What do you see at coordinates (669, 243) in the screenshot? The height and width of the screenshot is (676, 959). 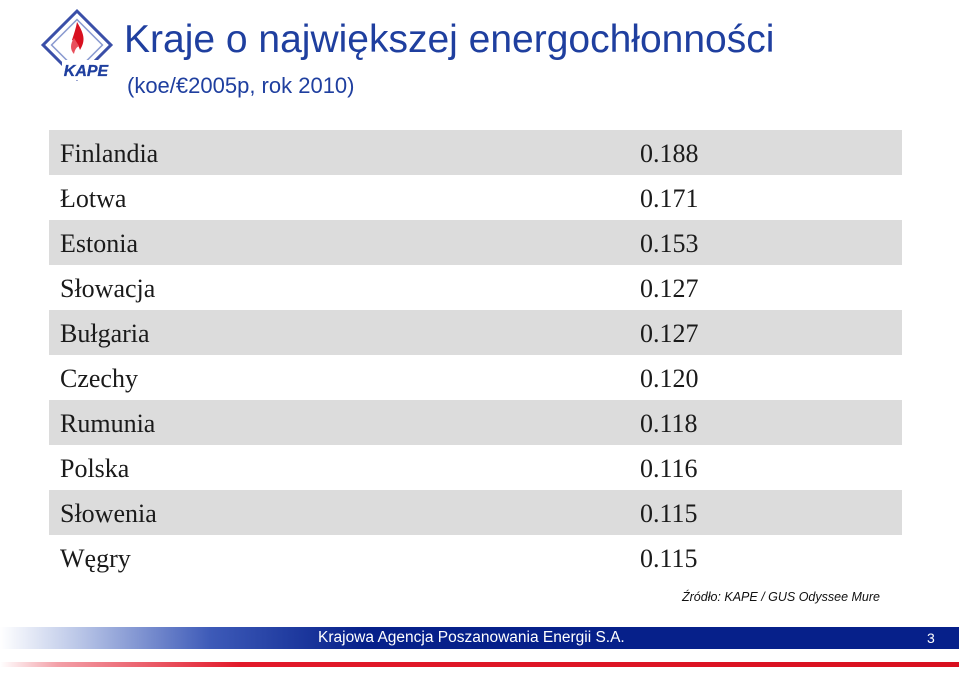 I see `value-cell: 0.153` at bounding box center [669, 243].